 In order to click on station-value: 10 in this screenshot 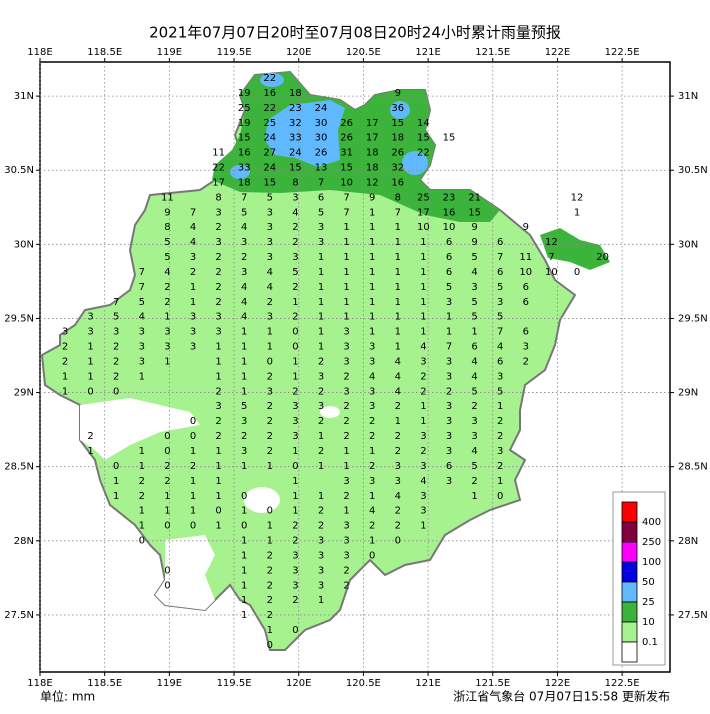, I will do `click(525, 272)`.